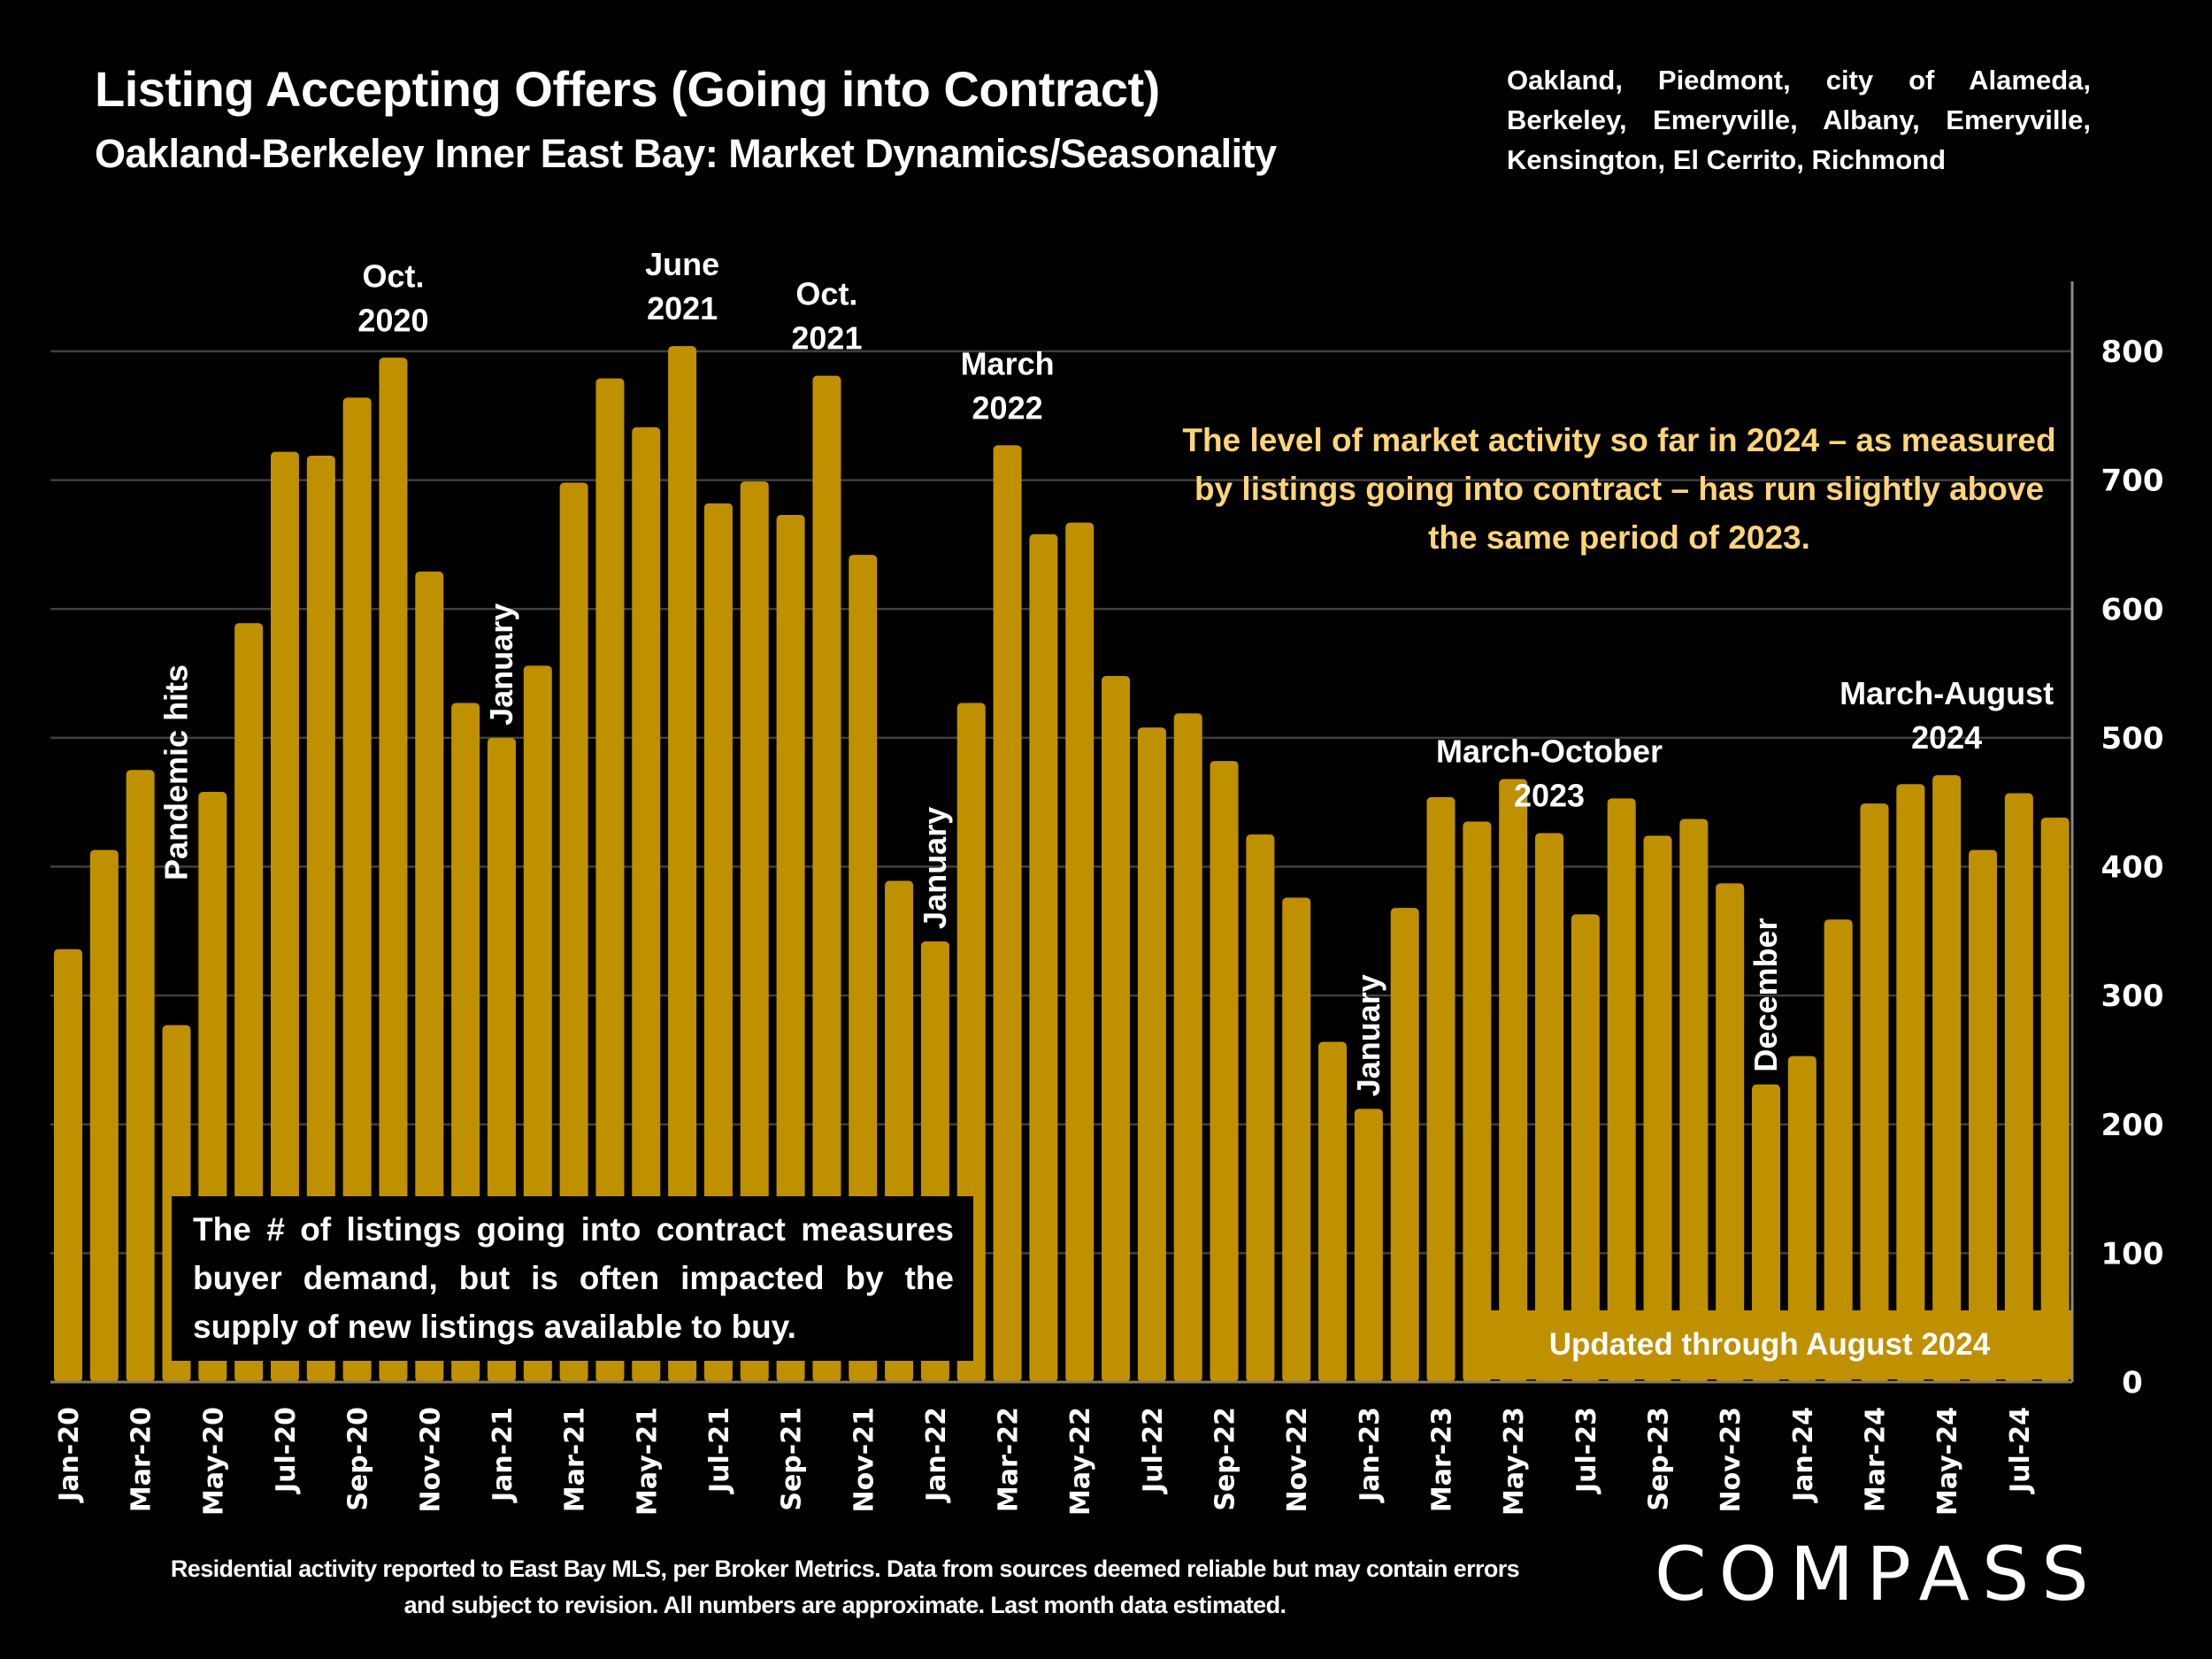 This screenshot has width=2212, height=1659. Describe the element at coordinates (1081, 1462) in the screenshot. I see `x-tick-label: May-22` at that location.